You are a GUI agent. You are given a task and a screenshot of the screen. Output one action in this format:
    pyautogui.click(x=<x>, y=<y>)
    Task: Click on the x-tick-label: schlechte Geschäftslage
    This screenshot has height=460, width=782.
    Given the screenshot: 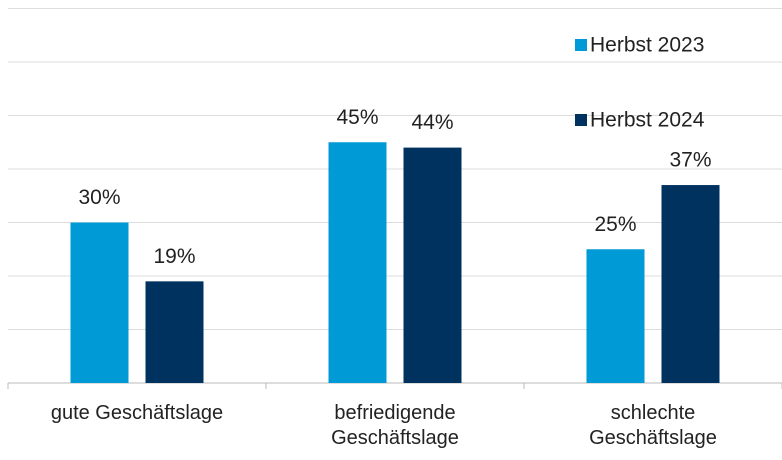 What is the action you would take?
    pyautogui.click(x=653, y=425)
    